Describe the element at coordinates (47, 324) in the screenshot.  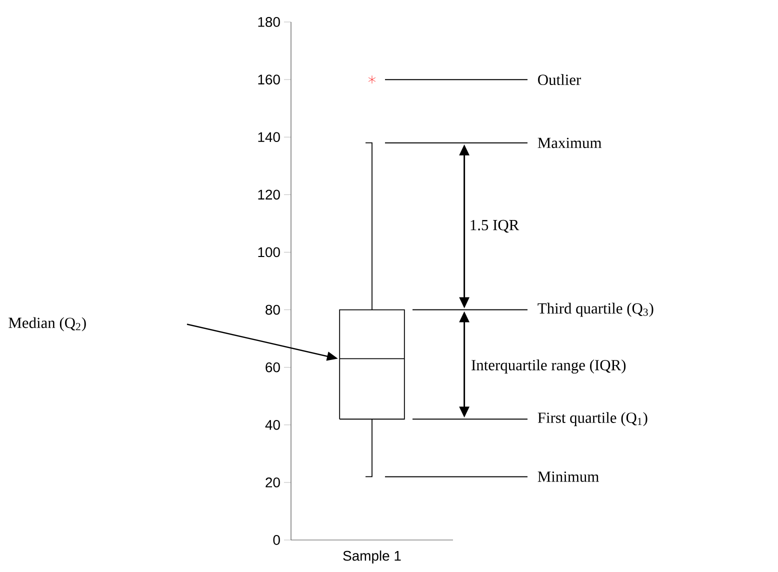
I see `text: Median (Q$_{2}$)` at that location.